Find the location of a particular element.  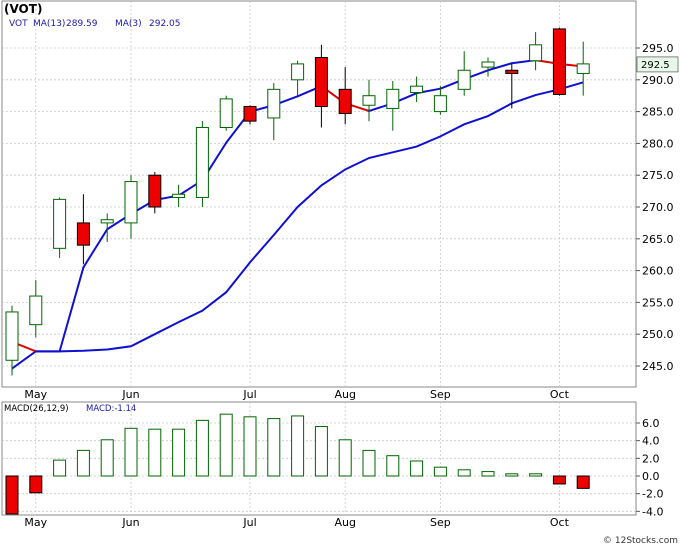

macd-y-tick-label: 6.0 is located at coordinates (651, 423).